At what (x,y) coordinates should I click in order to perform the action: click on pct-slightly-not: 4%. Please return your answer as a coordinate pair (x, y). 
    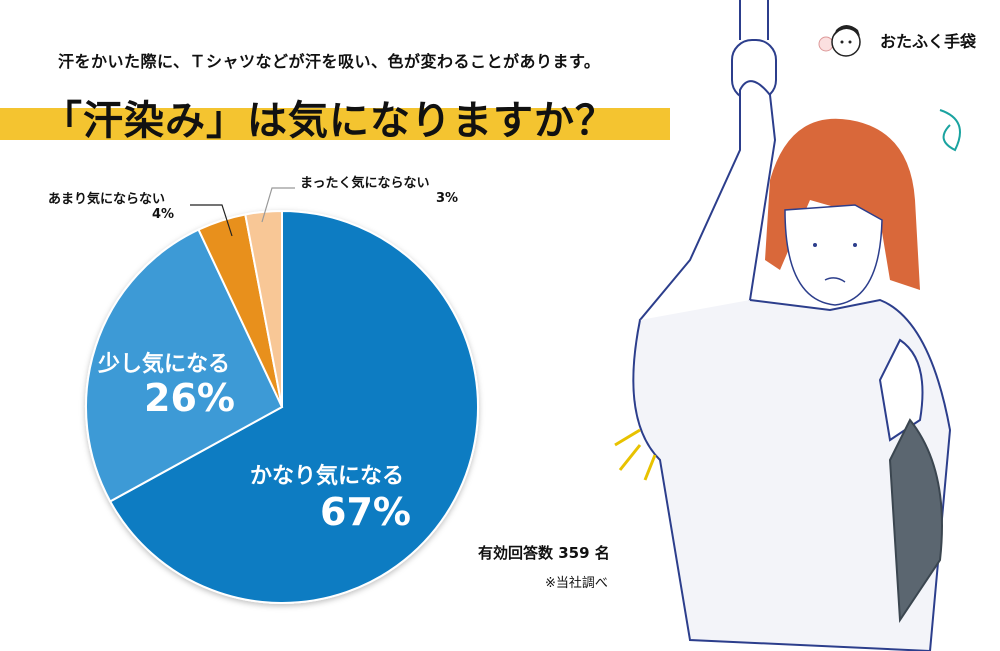
    Looking at the image, I should click on (163, 214).